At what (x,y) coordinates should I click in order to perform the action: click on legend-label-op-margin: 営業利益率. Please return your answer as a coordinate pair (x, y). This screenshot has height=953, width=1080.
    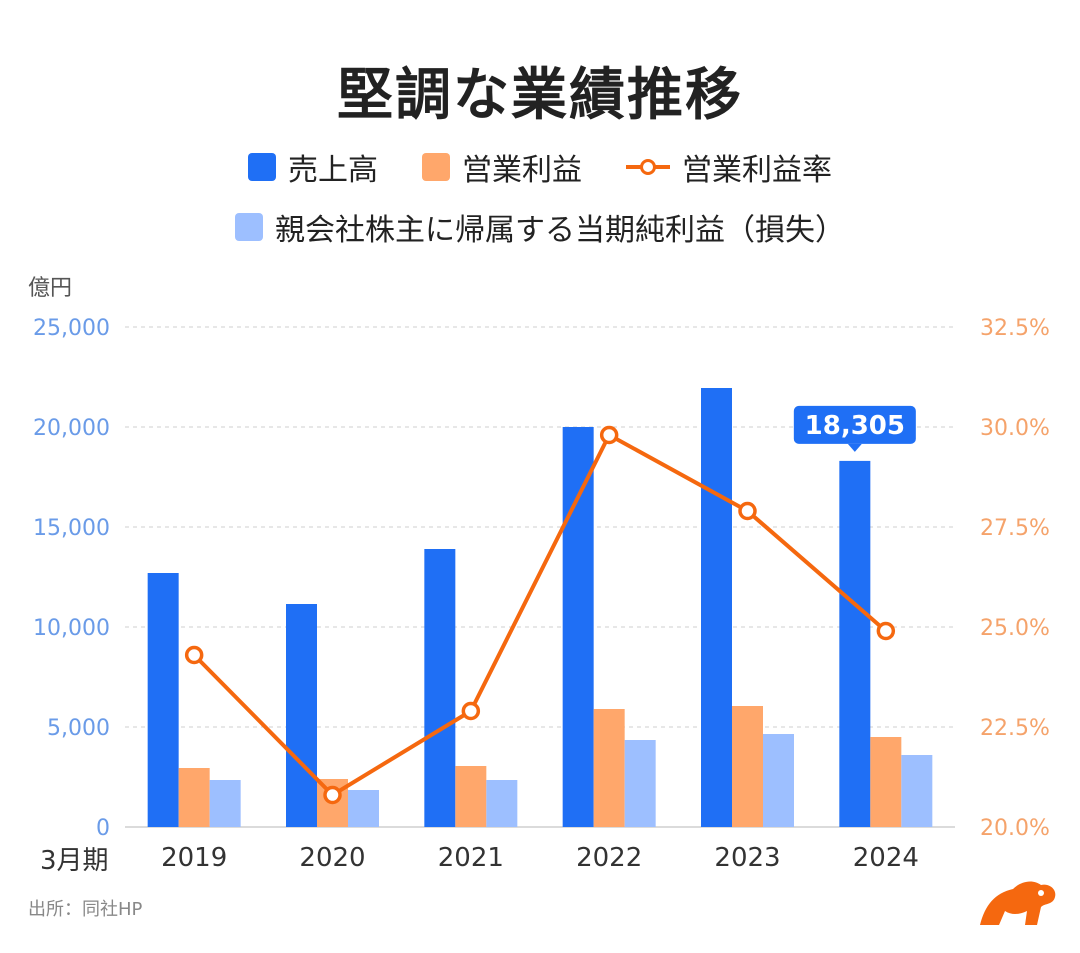
    Looking at the image, I should click on (757, 170).